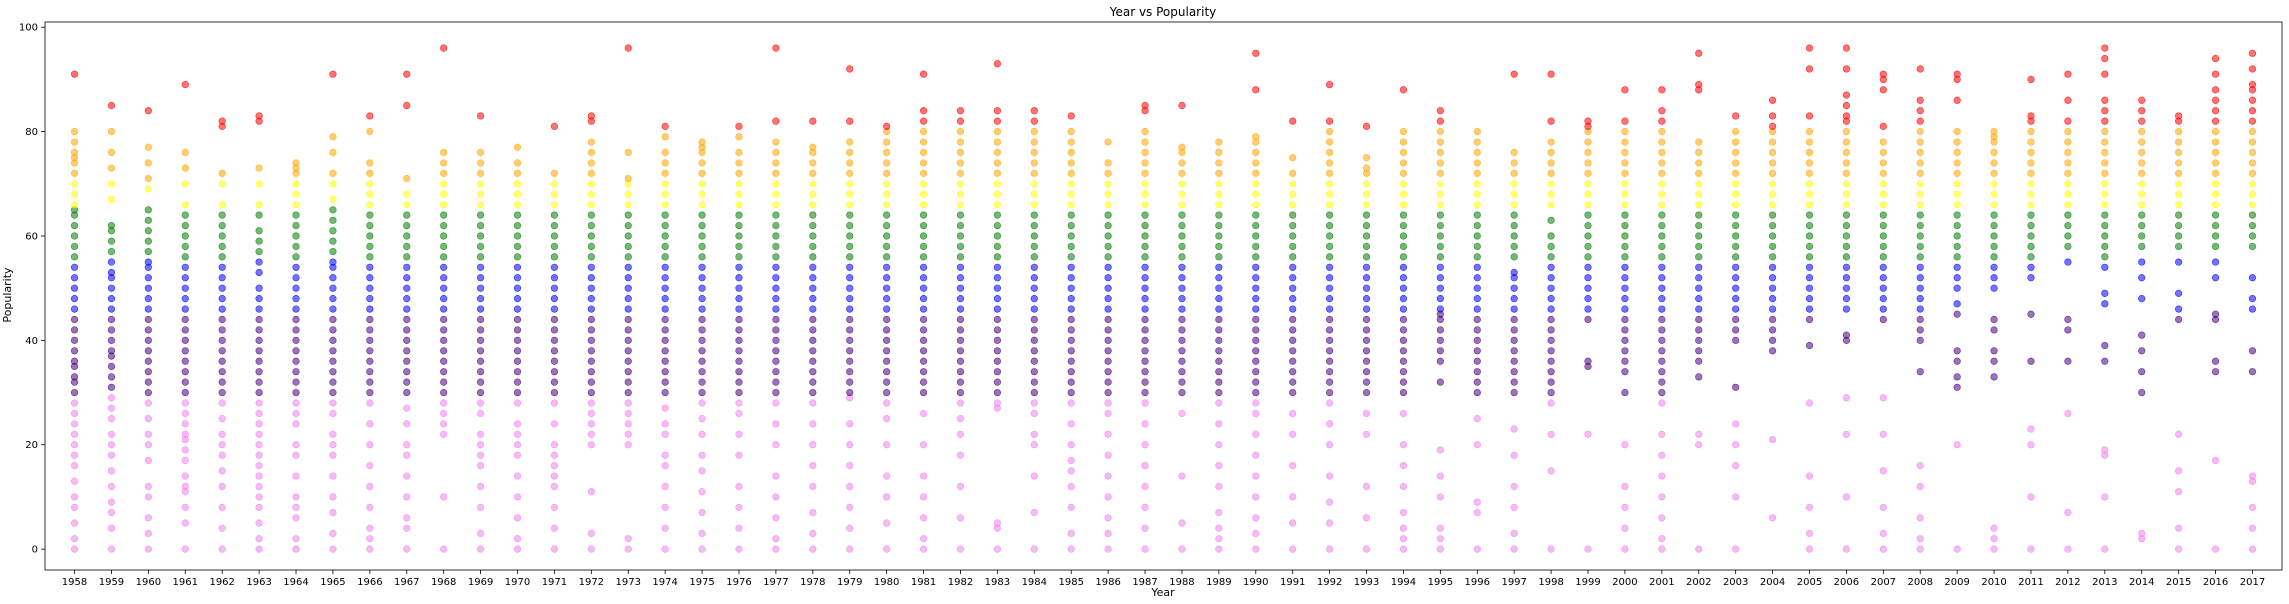  I want to click on x-tick-label: 1974, so click(664, 582).